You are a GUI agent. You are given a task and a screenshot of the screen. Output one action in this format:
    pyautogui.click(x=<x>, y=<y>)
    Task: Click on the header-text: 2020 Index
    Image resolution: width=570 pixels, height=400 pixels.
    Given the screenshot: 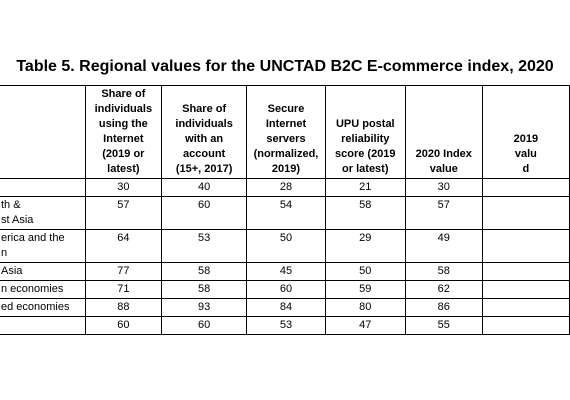 What is the action you would take?
    pyautogui.click(x=443, y=154)
    